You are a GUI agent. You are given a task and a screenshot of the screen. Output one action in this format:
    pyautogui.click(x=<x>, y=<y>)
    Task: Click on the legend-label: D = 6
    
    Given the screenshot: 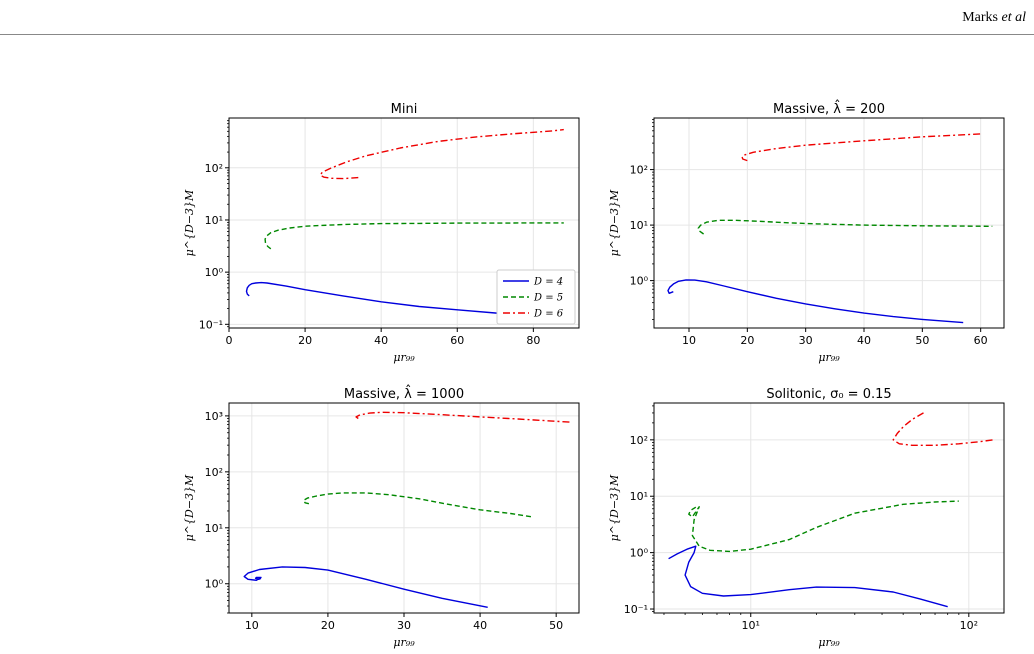 What is the action you would take?
    pyautogui.click(x=548, y=314)
    